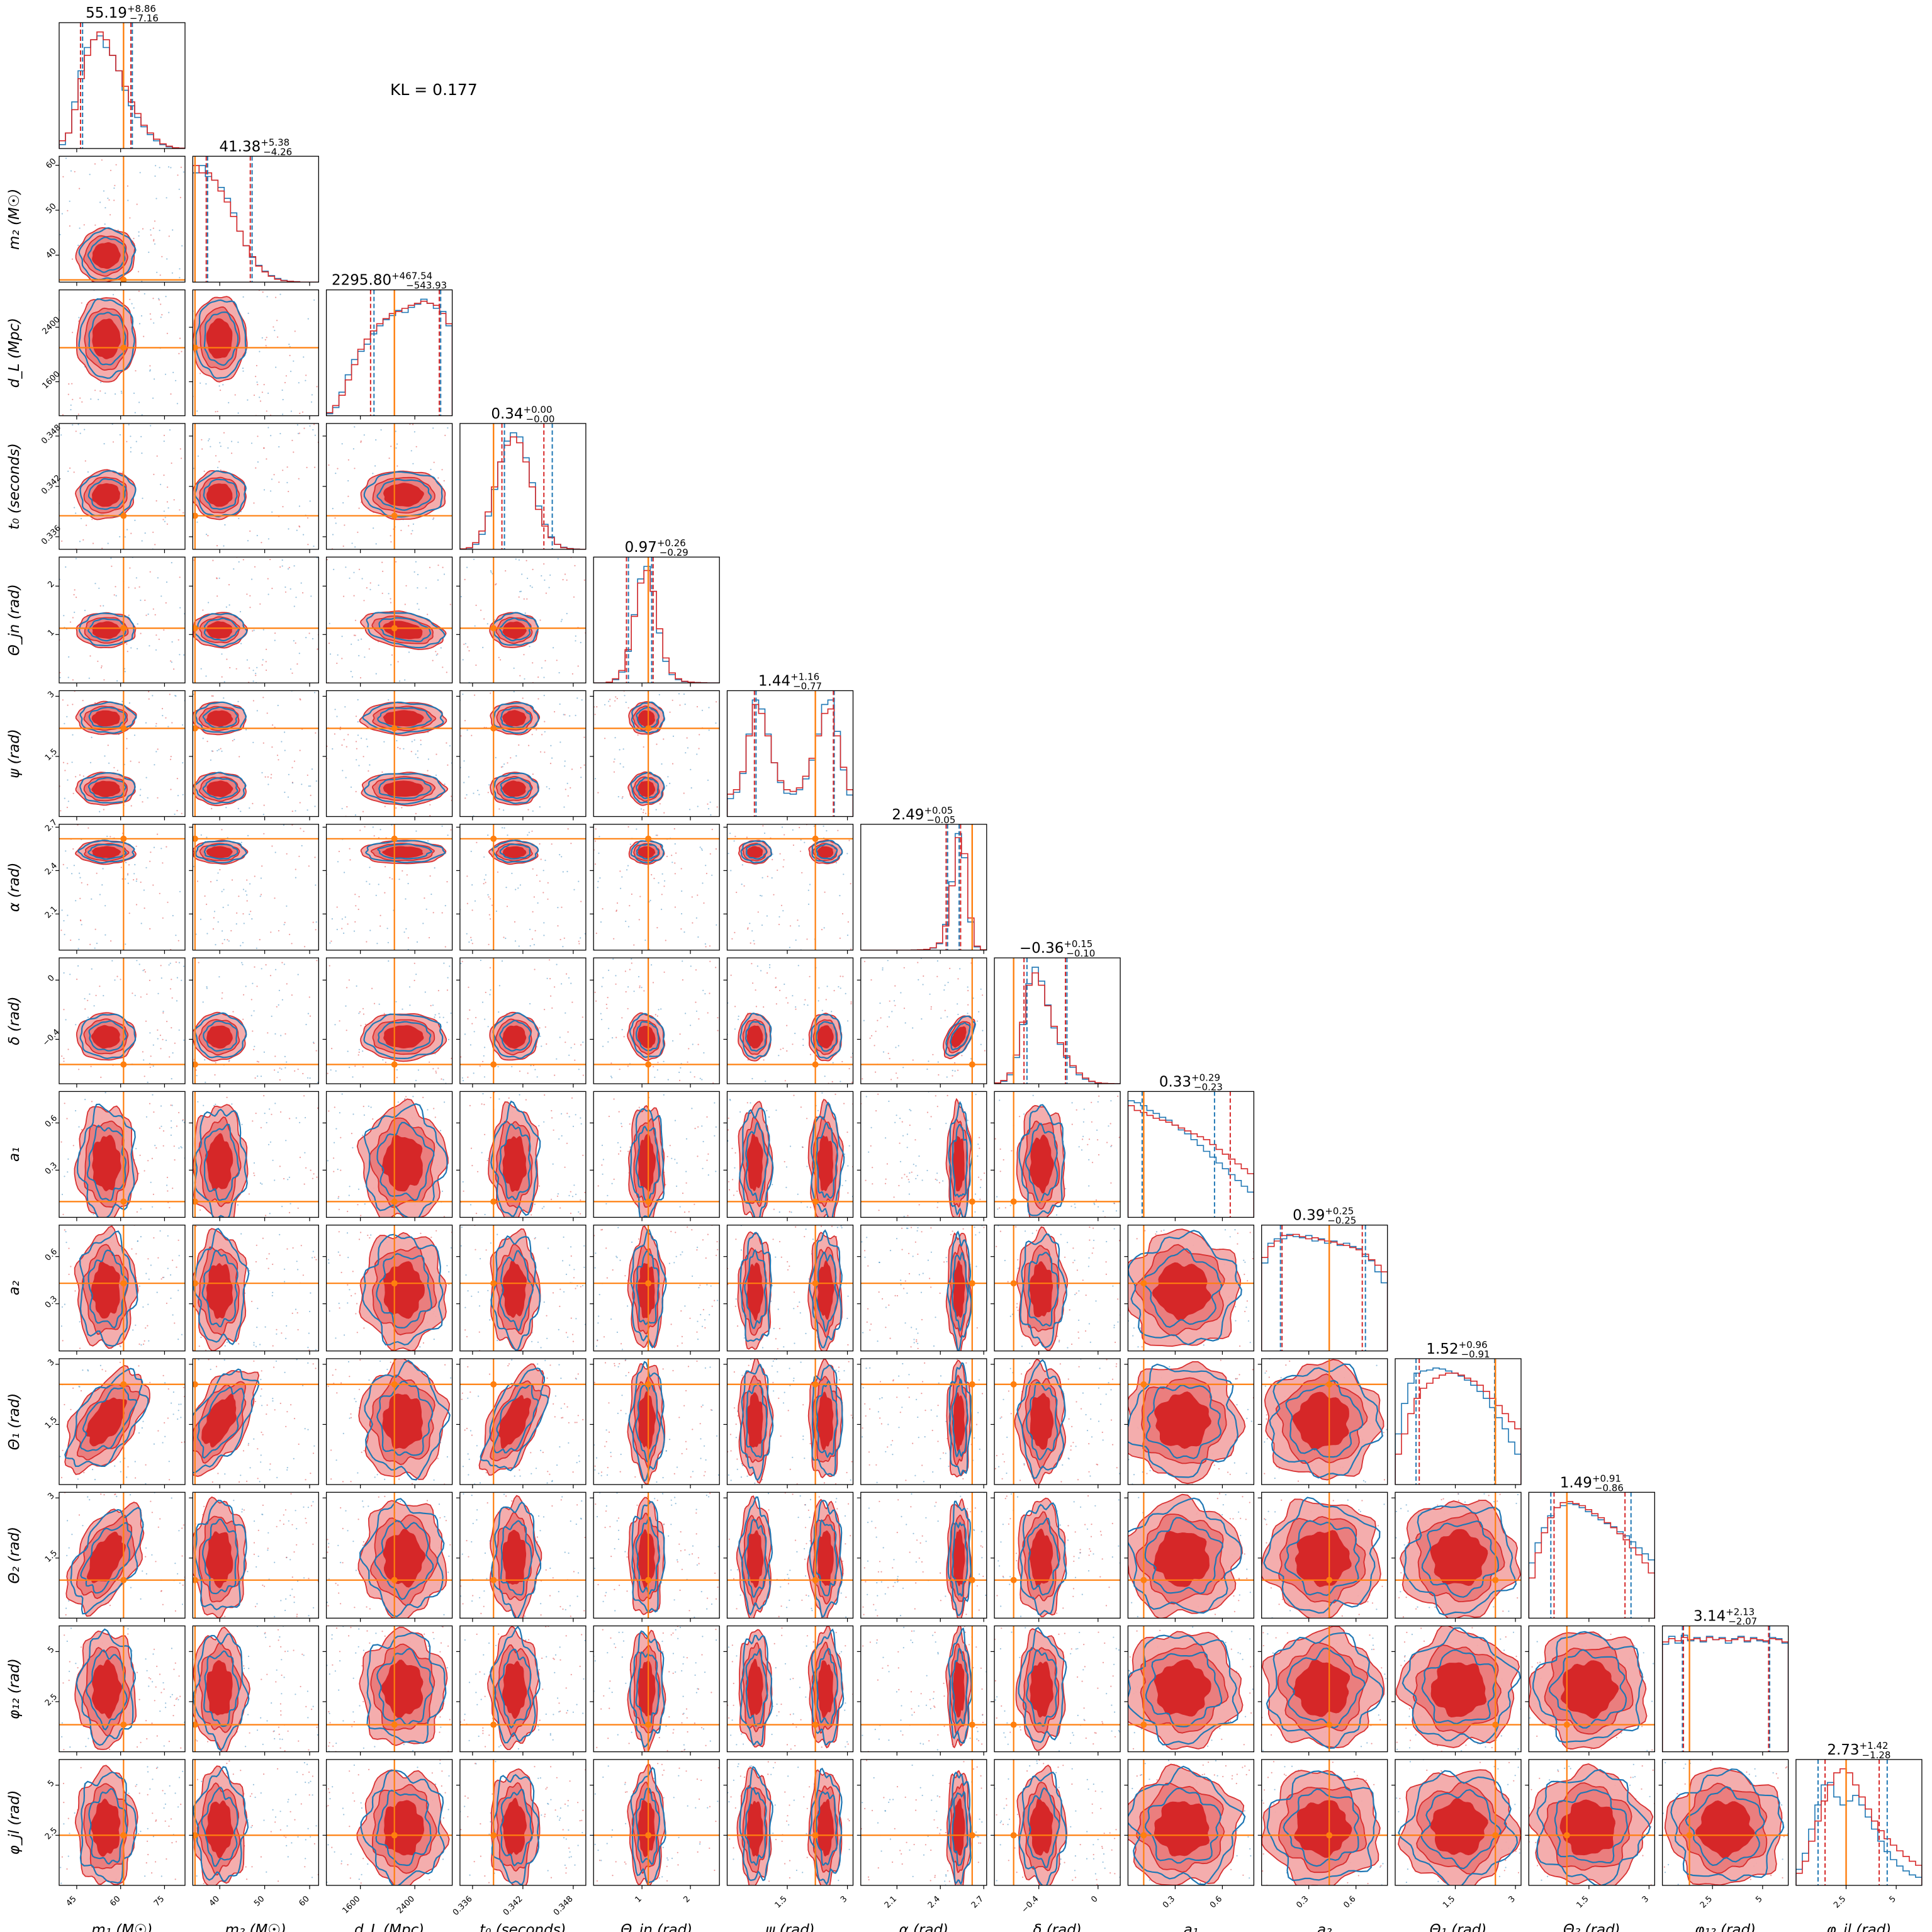  Describe the element at coordinates (254, 1022) in the screenshot. I see `joint-panel-m2-delta` at that location.